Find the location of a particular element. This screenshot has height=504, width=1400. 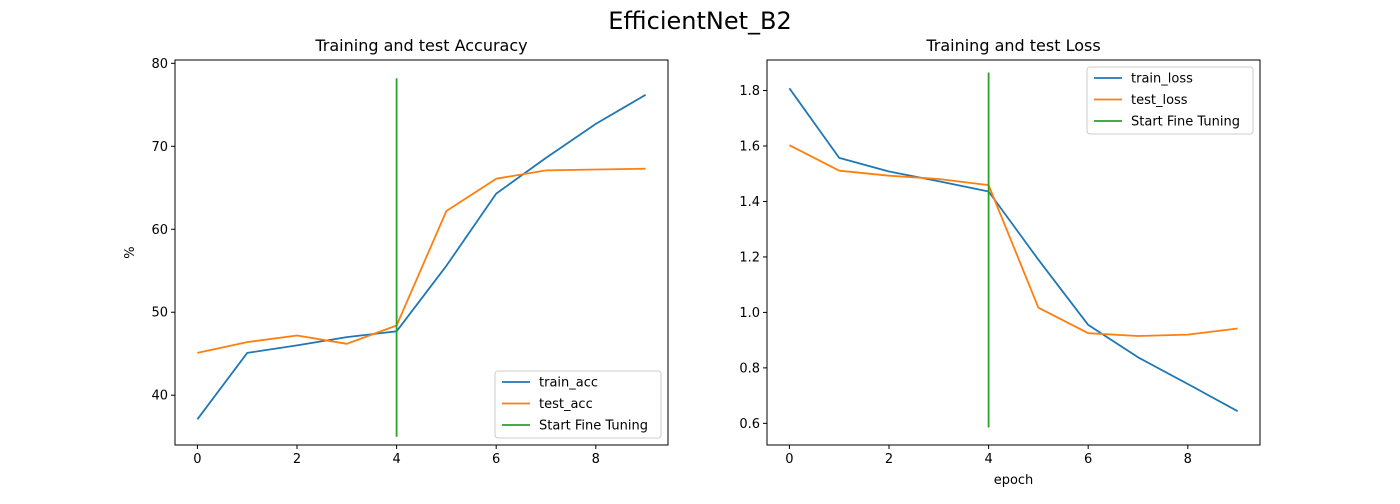

y-tick-label: 1.6 is located at coordinates (749, 146).